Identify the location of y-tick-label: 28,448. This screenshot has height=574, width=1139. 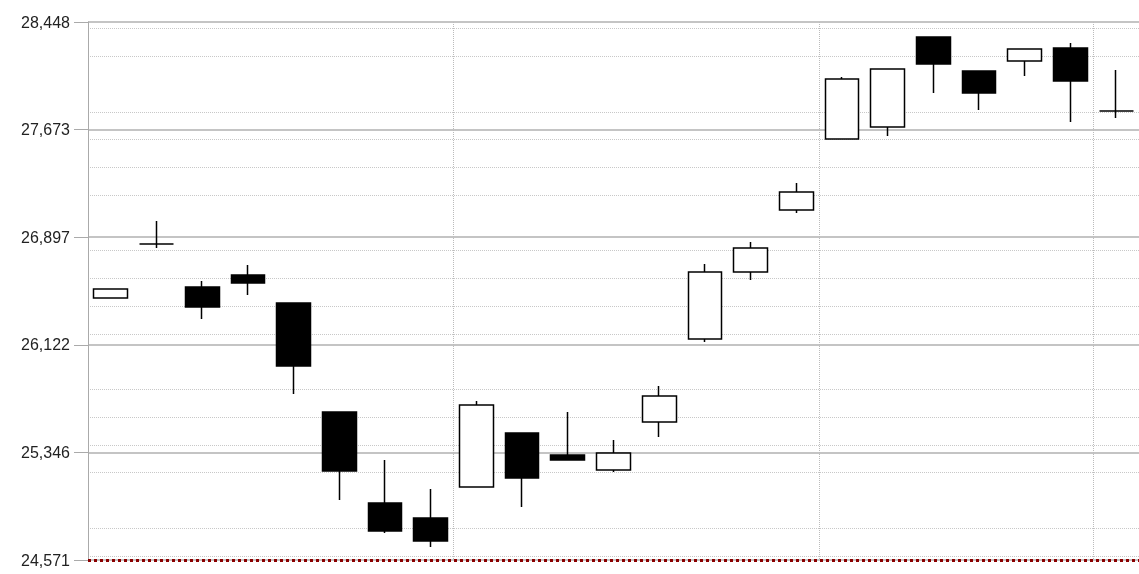
(46, 22).